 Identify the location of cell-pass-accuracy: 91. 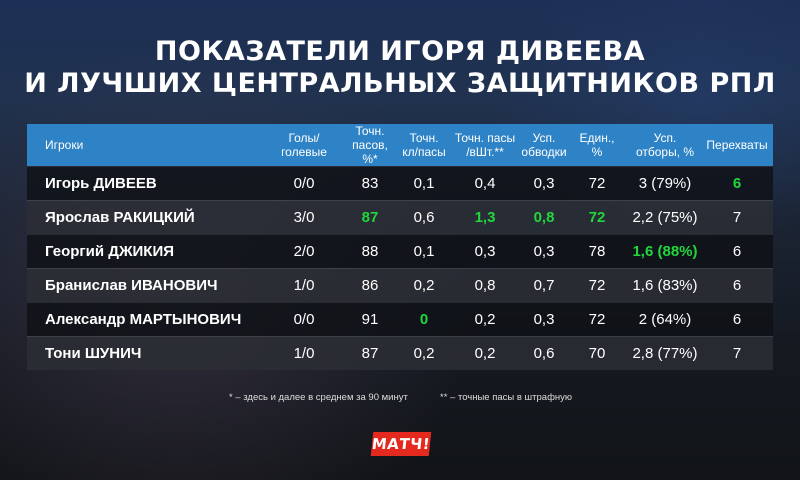
(370, 319).